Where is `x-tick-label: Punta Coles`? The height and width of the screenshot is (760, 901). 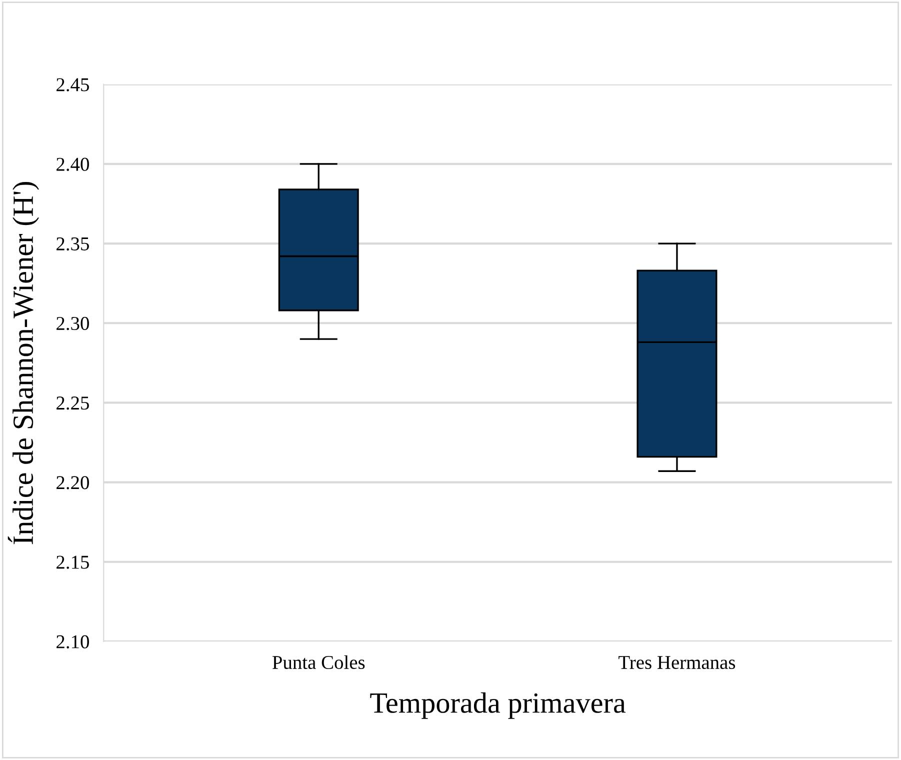
x-tick-label: Punta Coles is located at coordinates (318, 662).